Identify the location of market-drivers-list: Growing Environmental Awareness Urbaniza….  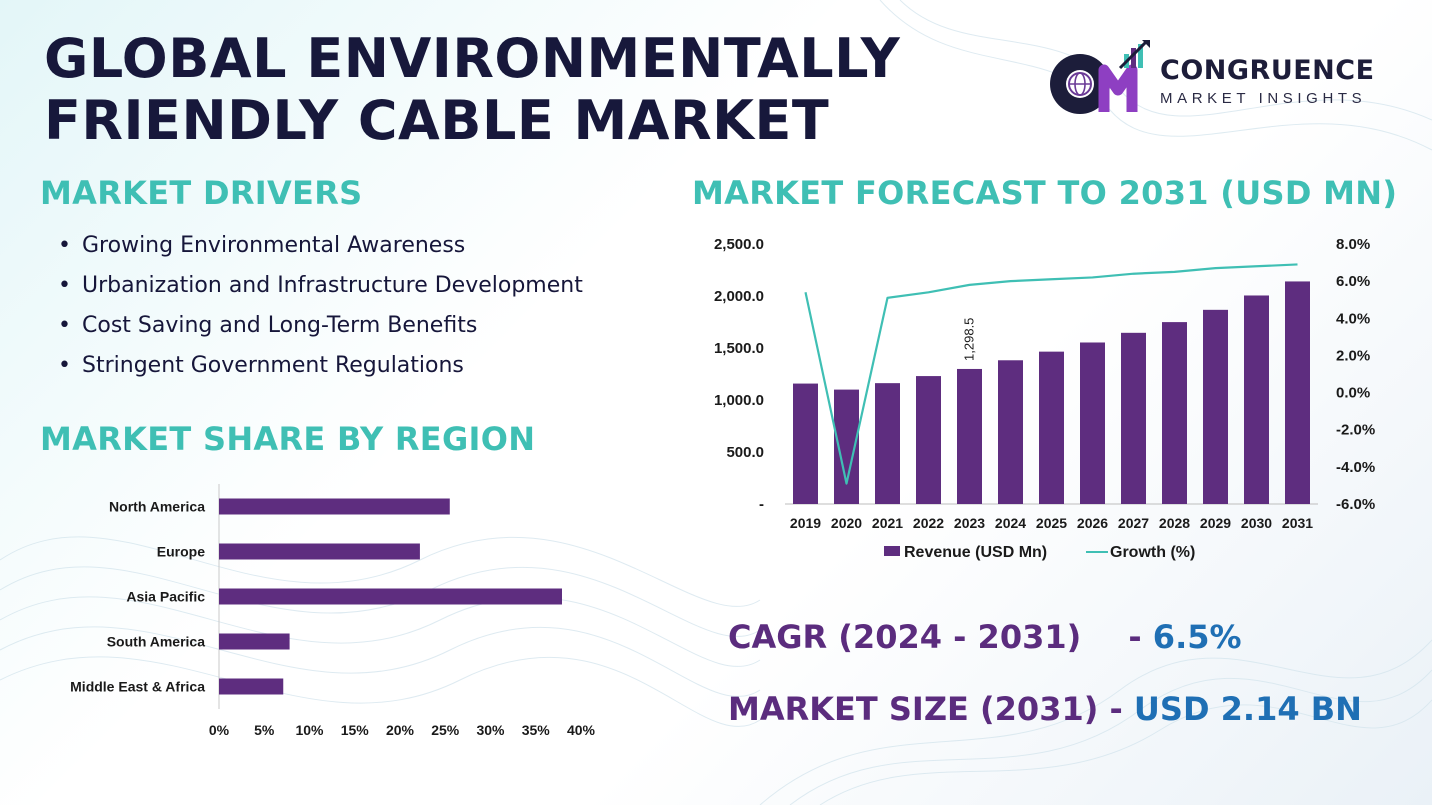
(320, 310).